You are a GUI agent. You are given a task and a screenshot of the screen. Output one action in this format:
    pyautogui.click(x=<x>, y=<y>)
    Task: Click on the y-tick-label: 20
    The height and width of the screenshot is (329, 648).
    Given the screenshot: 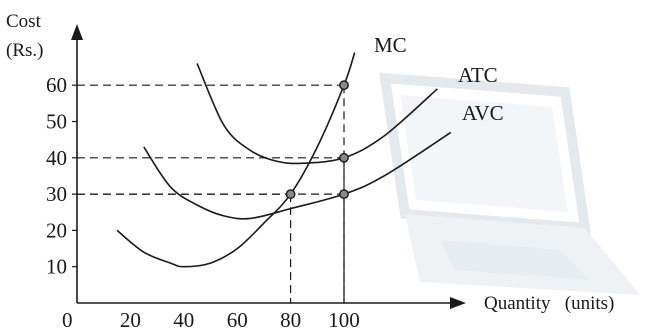 What is the action you would take?
    pyautogui.click(x=56, y=230)
    